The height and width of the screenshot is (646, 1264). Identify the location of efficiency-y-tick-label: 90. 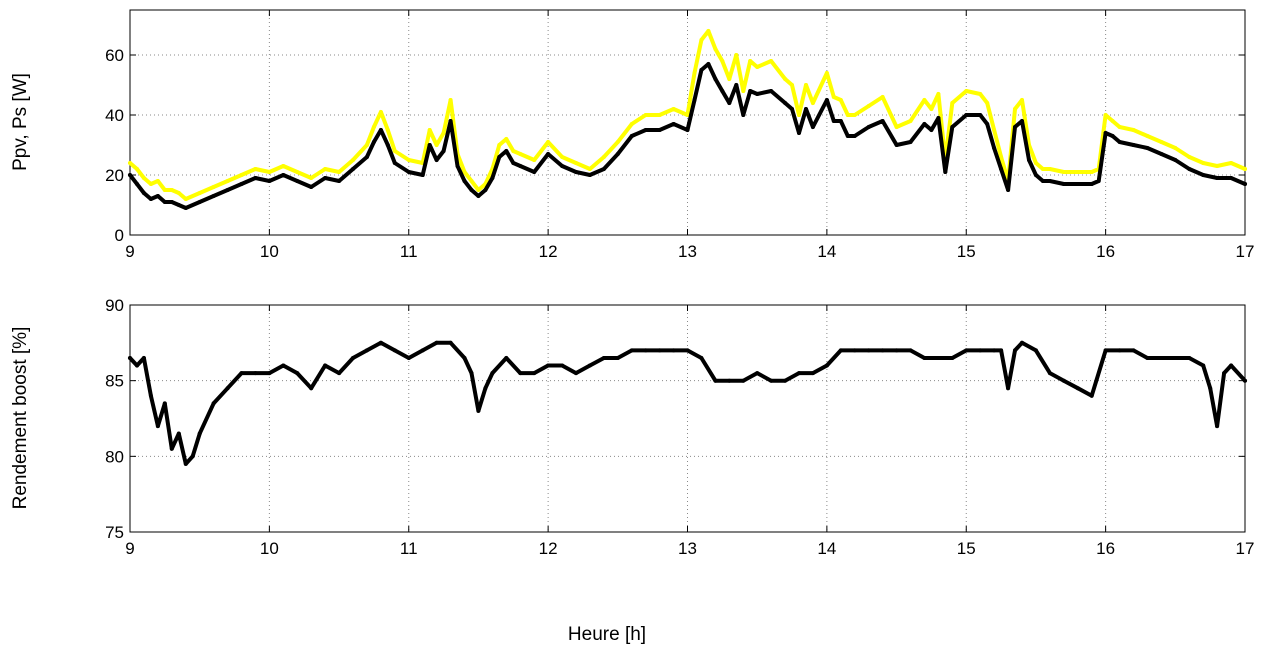
(114, 305).